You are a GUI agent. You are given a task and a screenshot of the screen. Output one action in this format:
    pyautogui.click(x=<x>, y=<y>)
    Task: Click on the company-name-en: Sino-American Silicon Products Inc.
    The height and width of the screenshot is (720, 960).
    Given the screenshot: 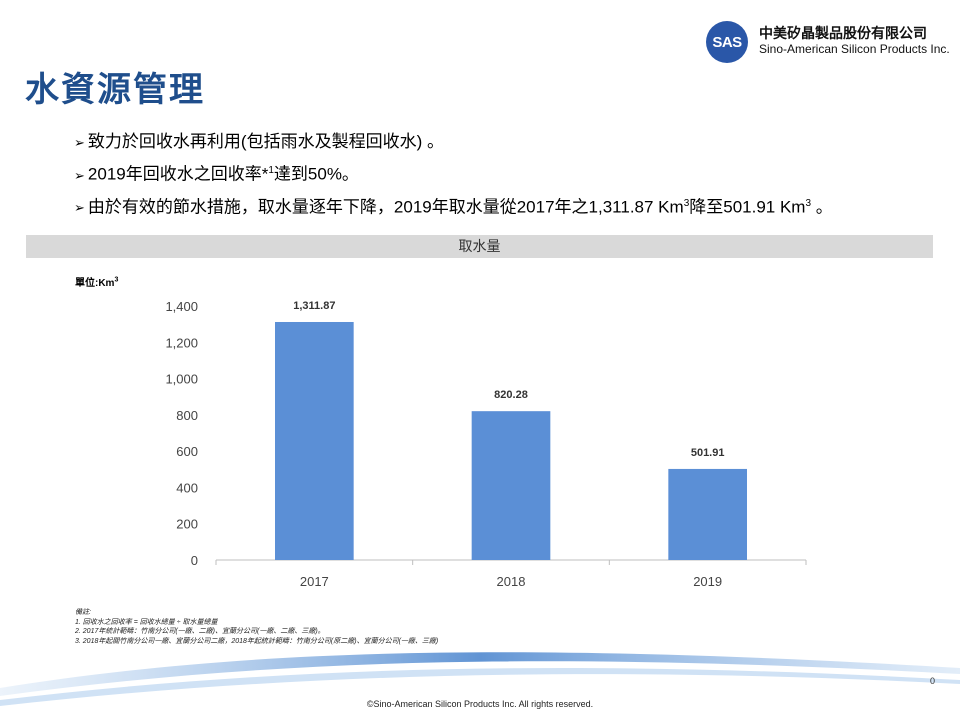 What is the action you would take?
    pyautogui.click(x=854, y=49)
    